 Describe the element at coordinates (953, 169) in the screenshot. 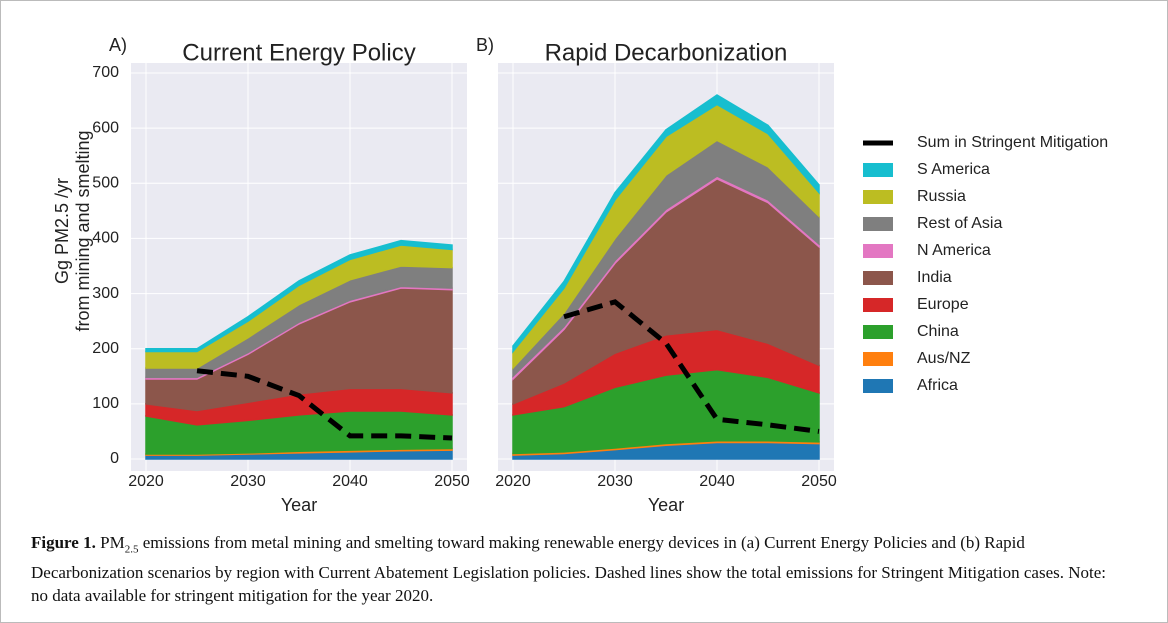

I see `legend-label: S America` at that location.